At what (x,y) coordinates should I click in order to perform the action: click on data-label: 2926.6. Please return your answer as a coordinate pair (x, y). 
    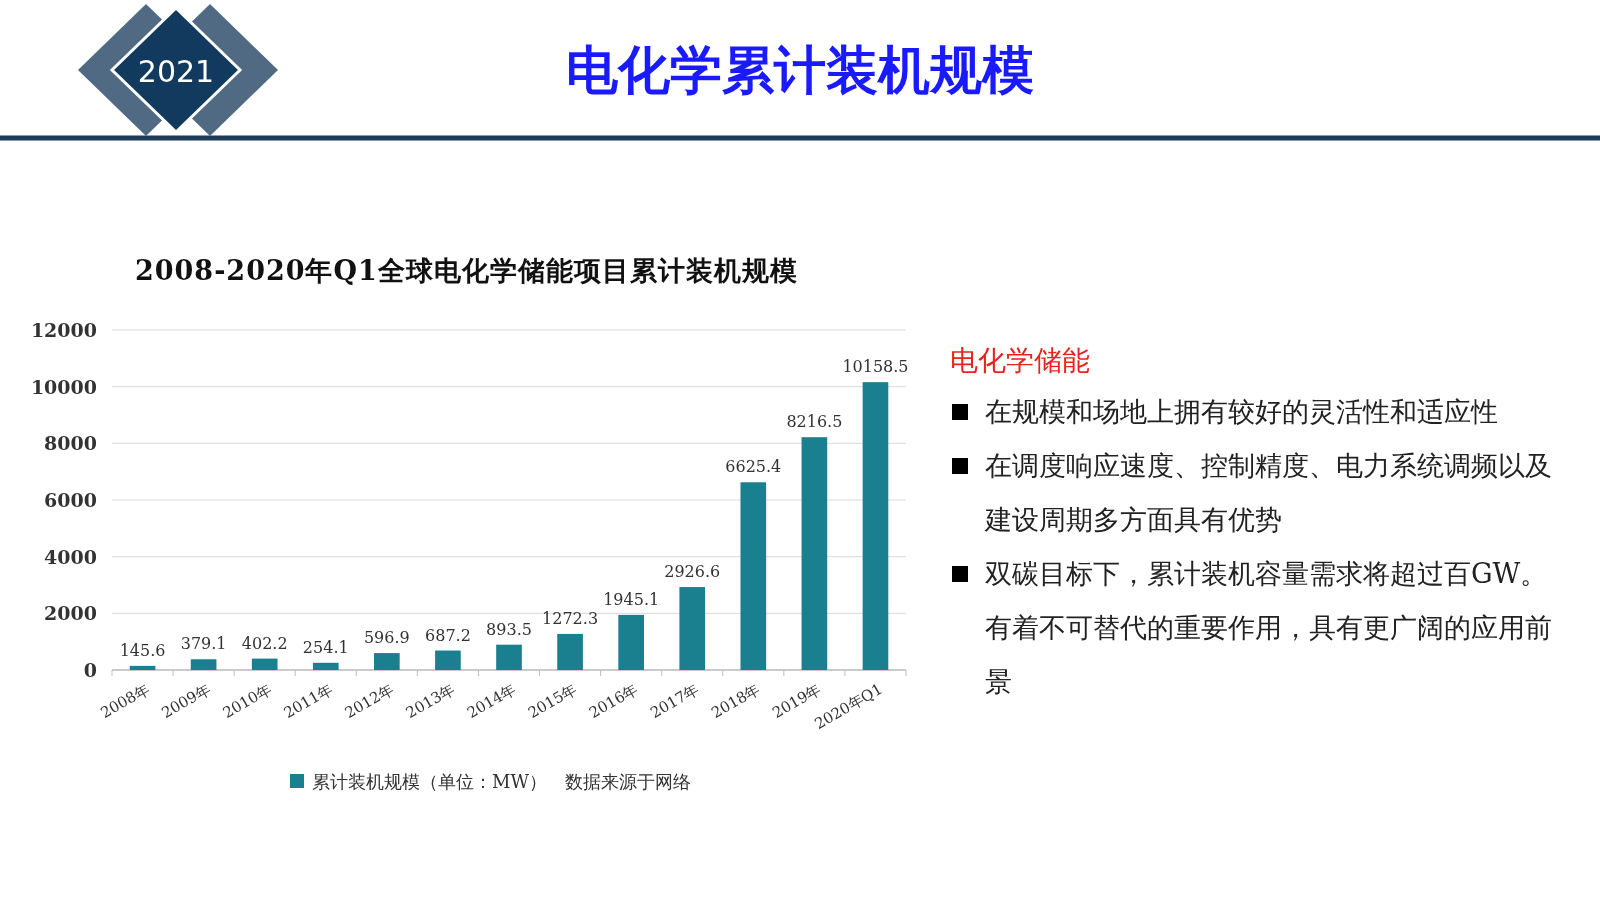
    Looking at the image, I should click on (692, 572).